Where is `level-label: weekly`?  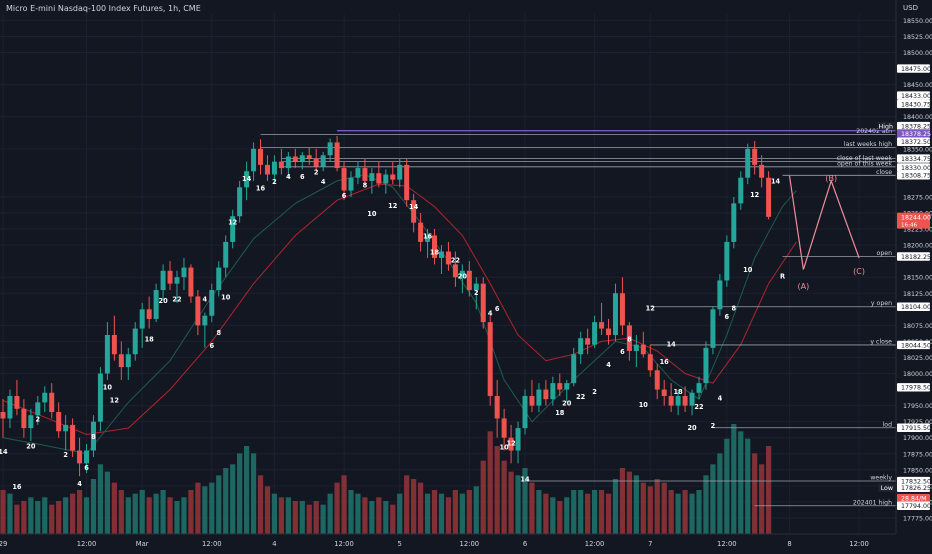 level-label: weekly is located at coordinates (881, 478).